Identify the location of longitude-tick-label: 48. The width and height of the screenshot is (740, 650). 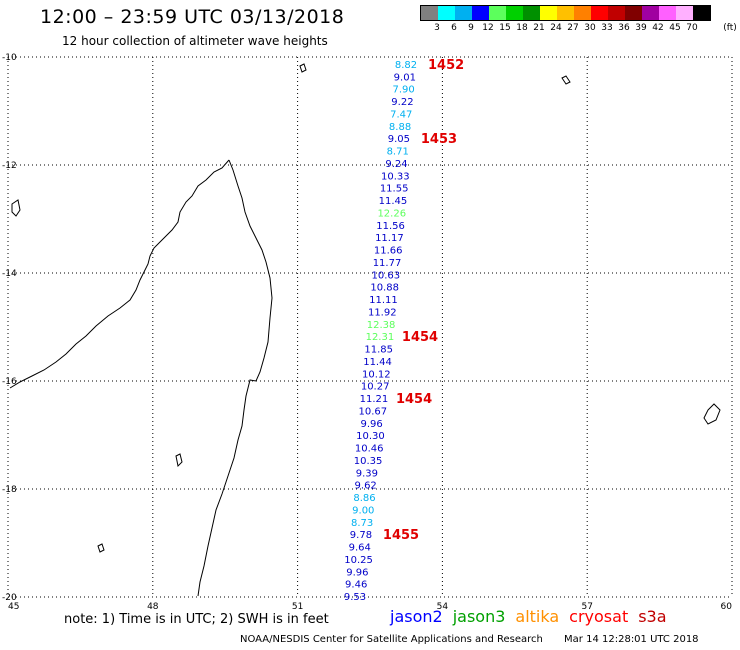
(153, 607).